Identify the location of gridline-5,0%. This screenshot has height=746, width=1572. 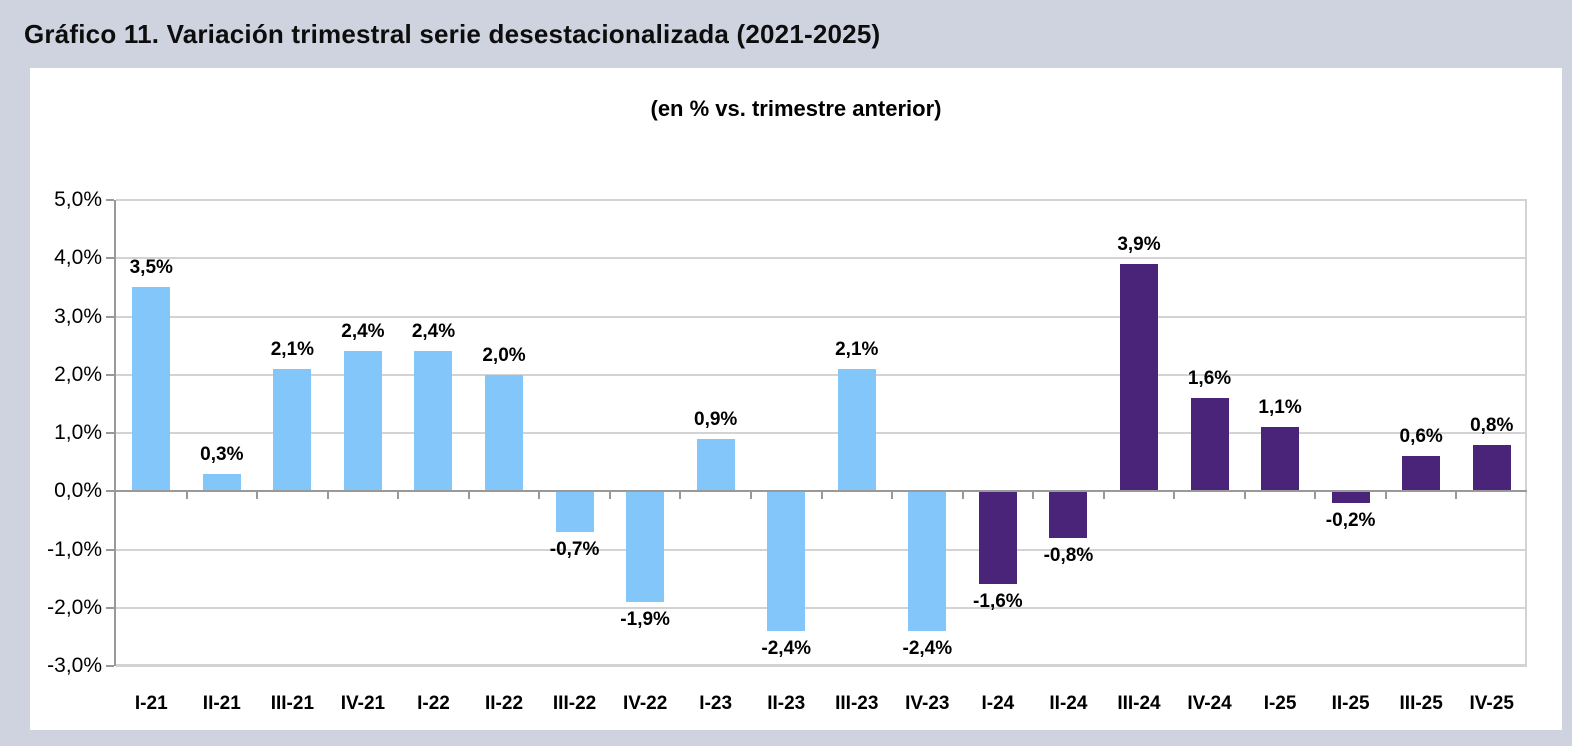
(821, 200).